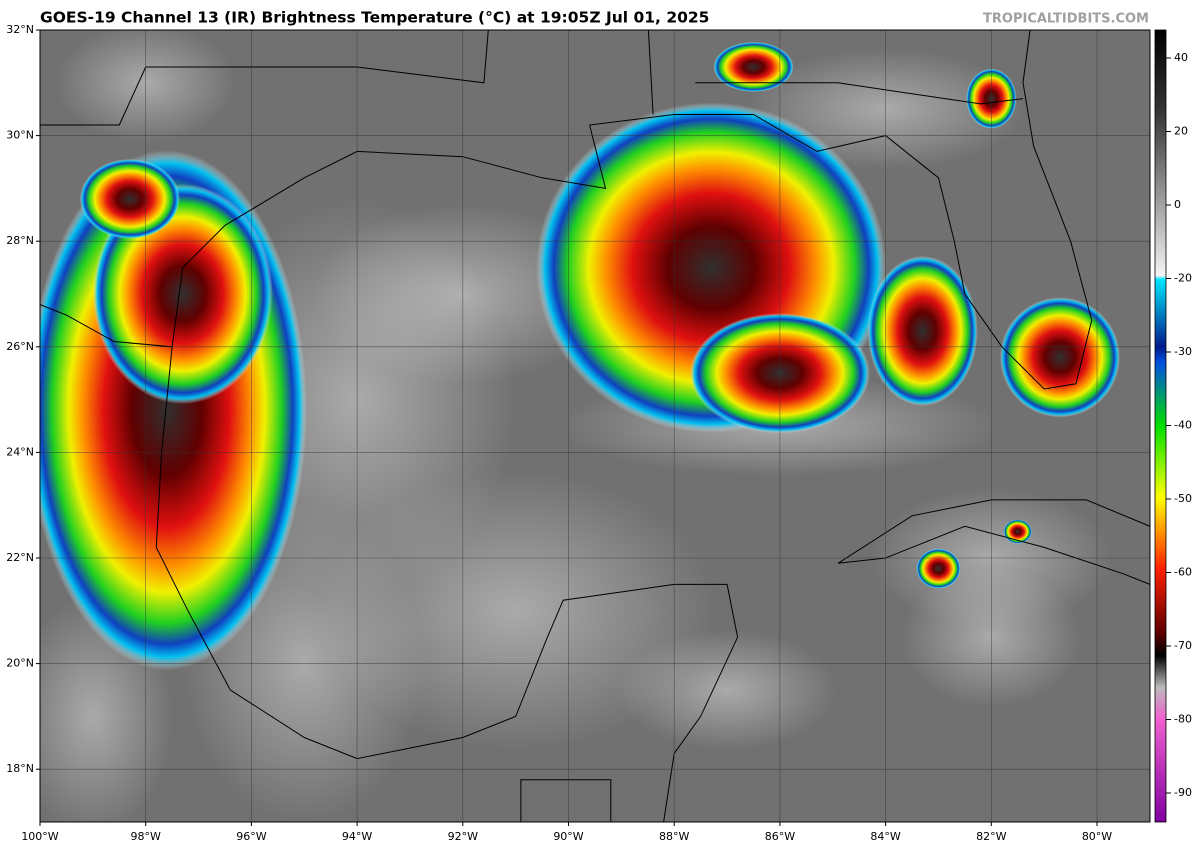 The width and height of the screenshot is (1200, 845). I want to click on colorbar-label: 20, so click(1181, 131).